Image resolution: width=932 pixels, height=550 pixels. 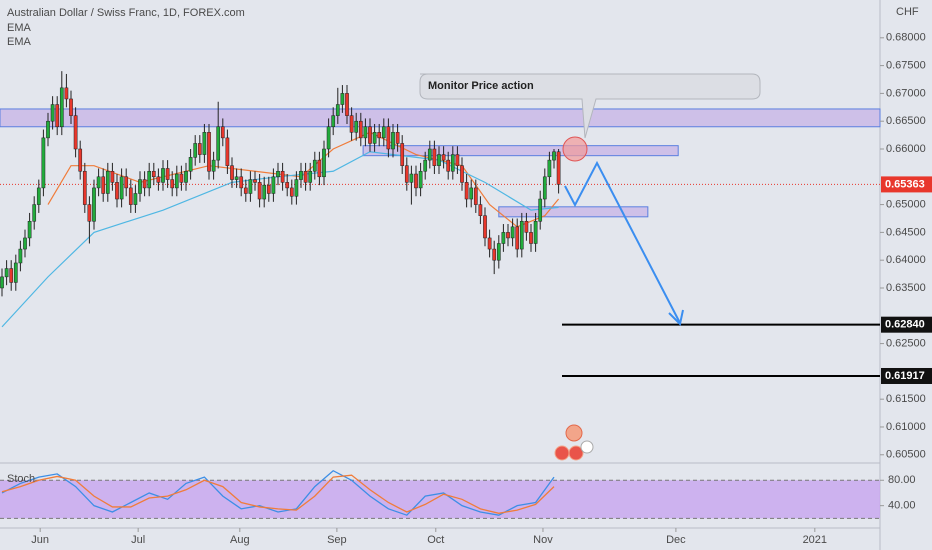 I want to click on event-count, so click(x=587, y=447).